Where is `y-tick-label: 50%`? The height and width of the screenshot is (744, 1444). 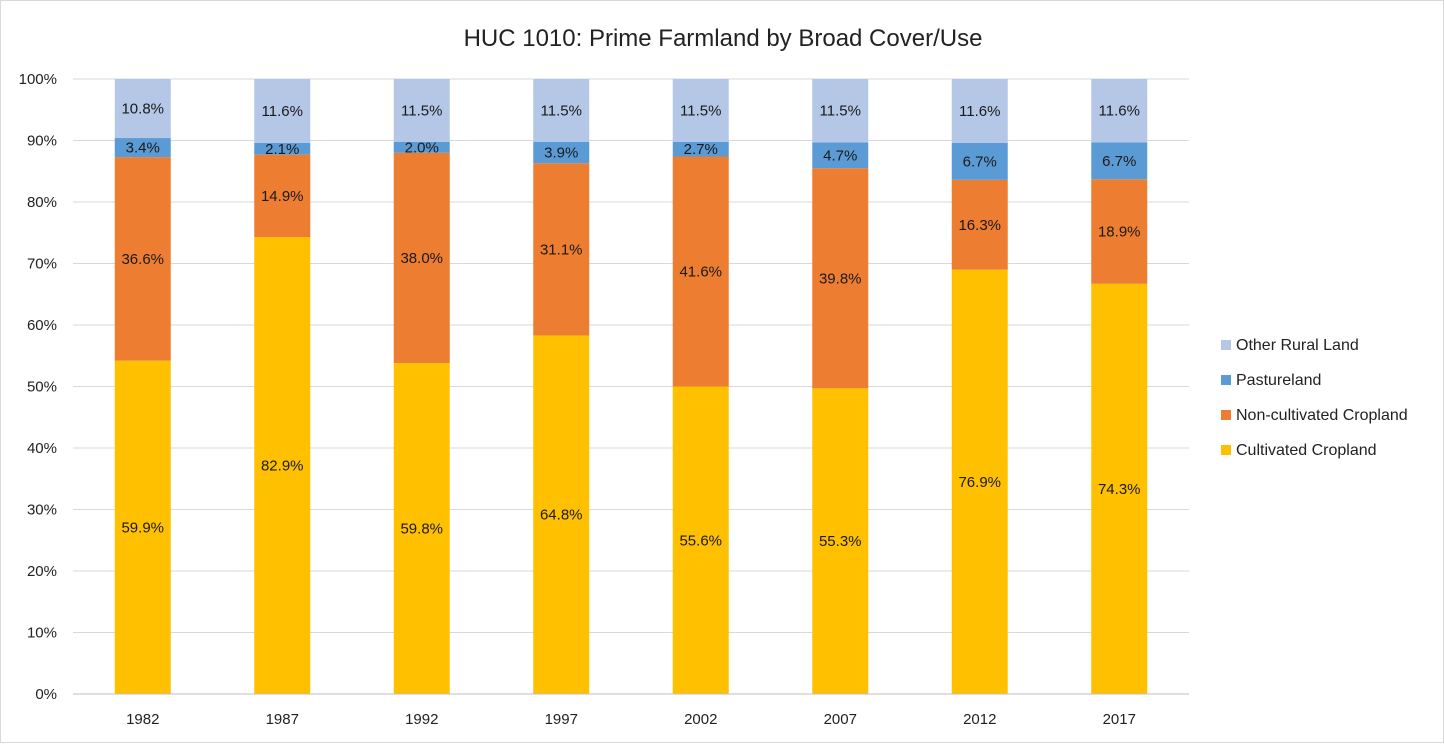 y-tick-label: 50% is located at coordinates (42, 387).